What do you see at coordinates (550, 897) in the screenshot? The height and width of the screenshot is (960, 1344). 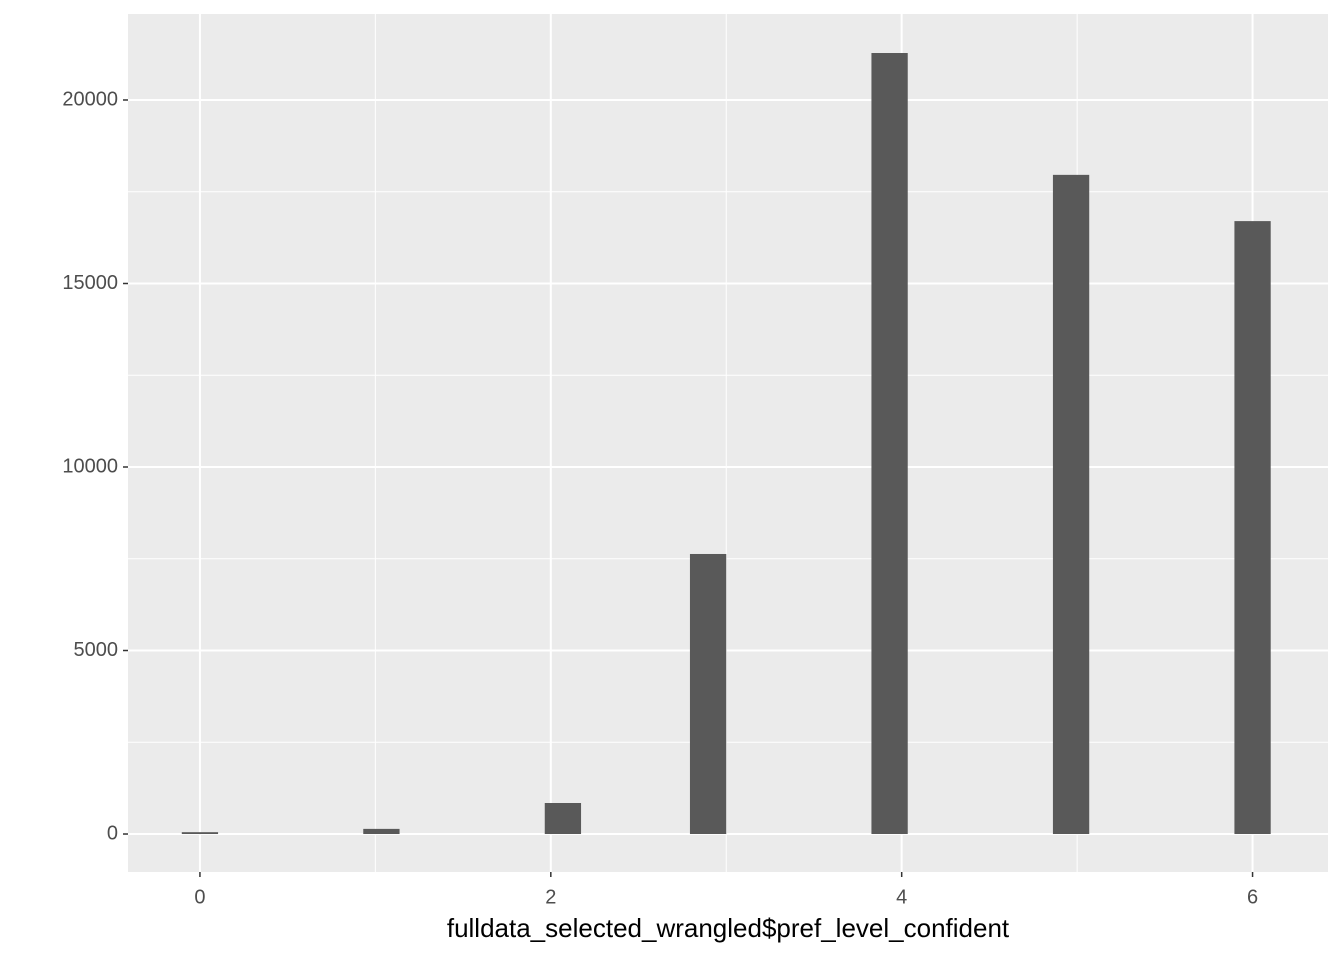 I see `x-tick-label: 2` at bounding box center [550, 897].